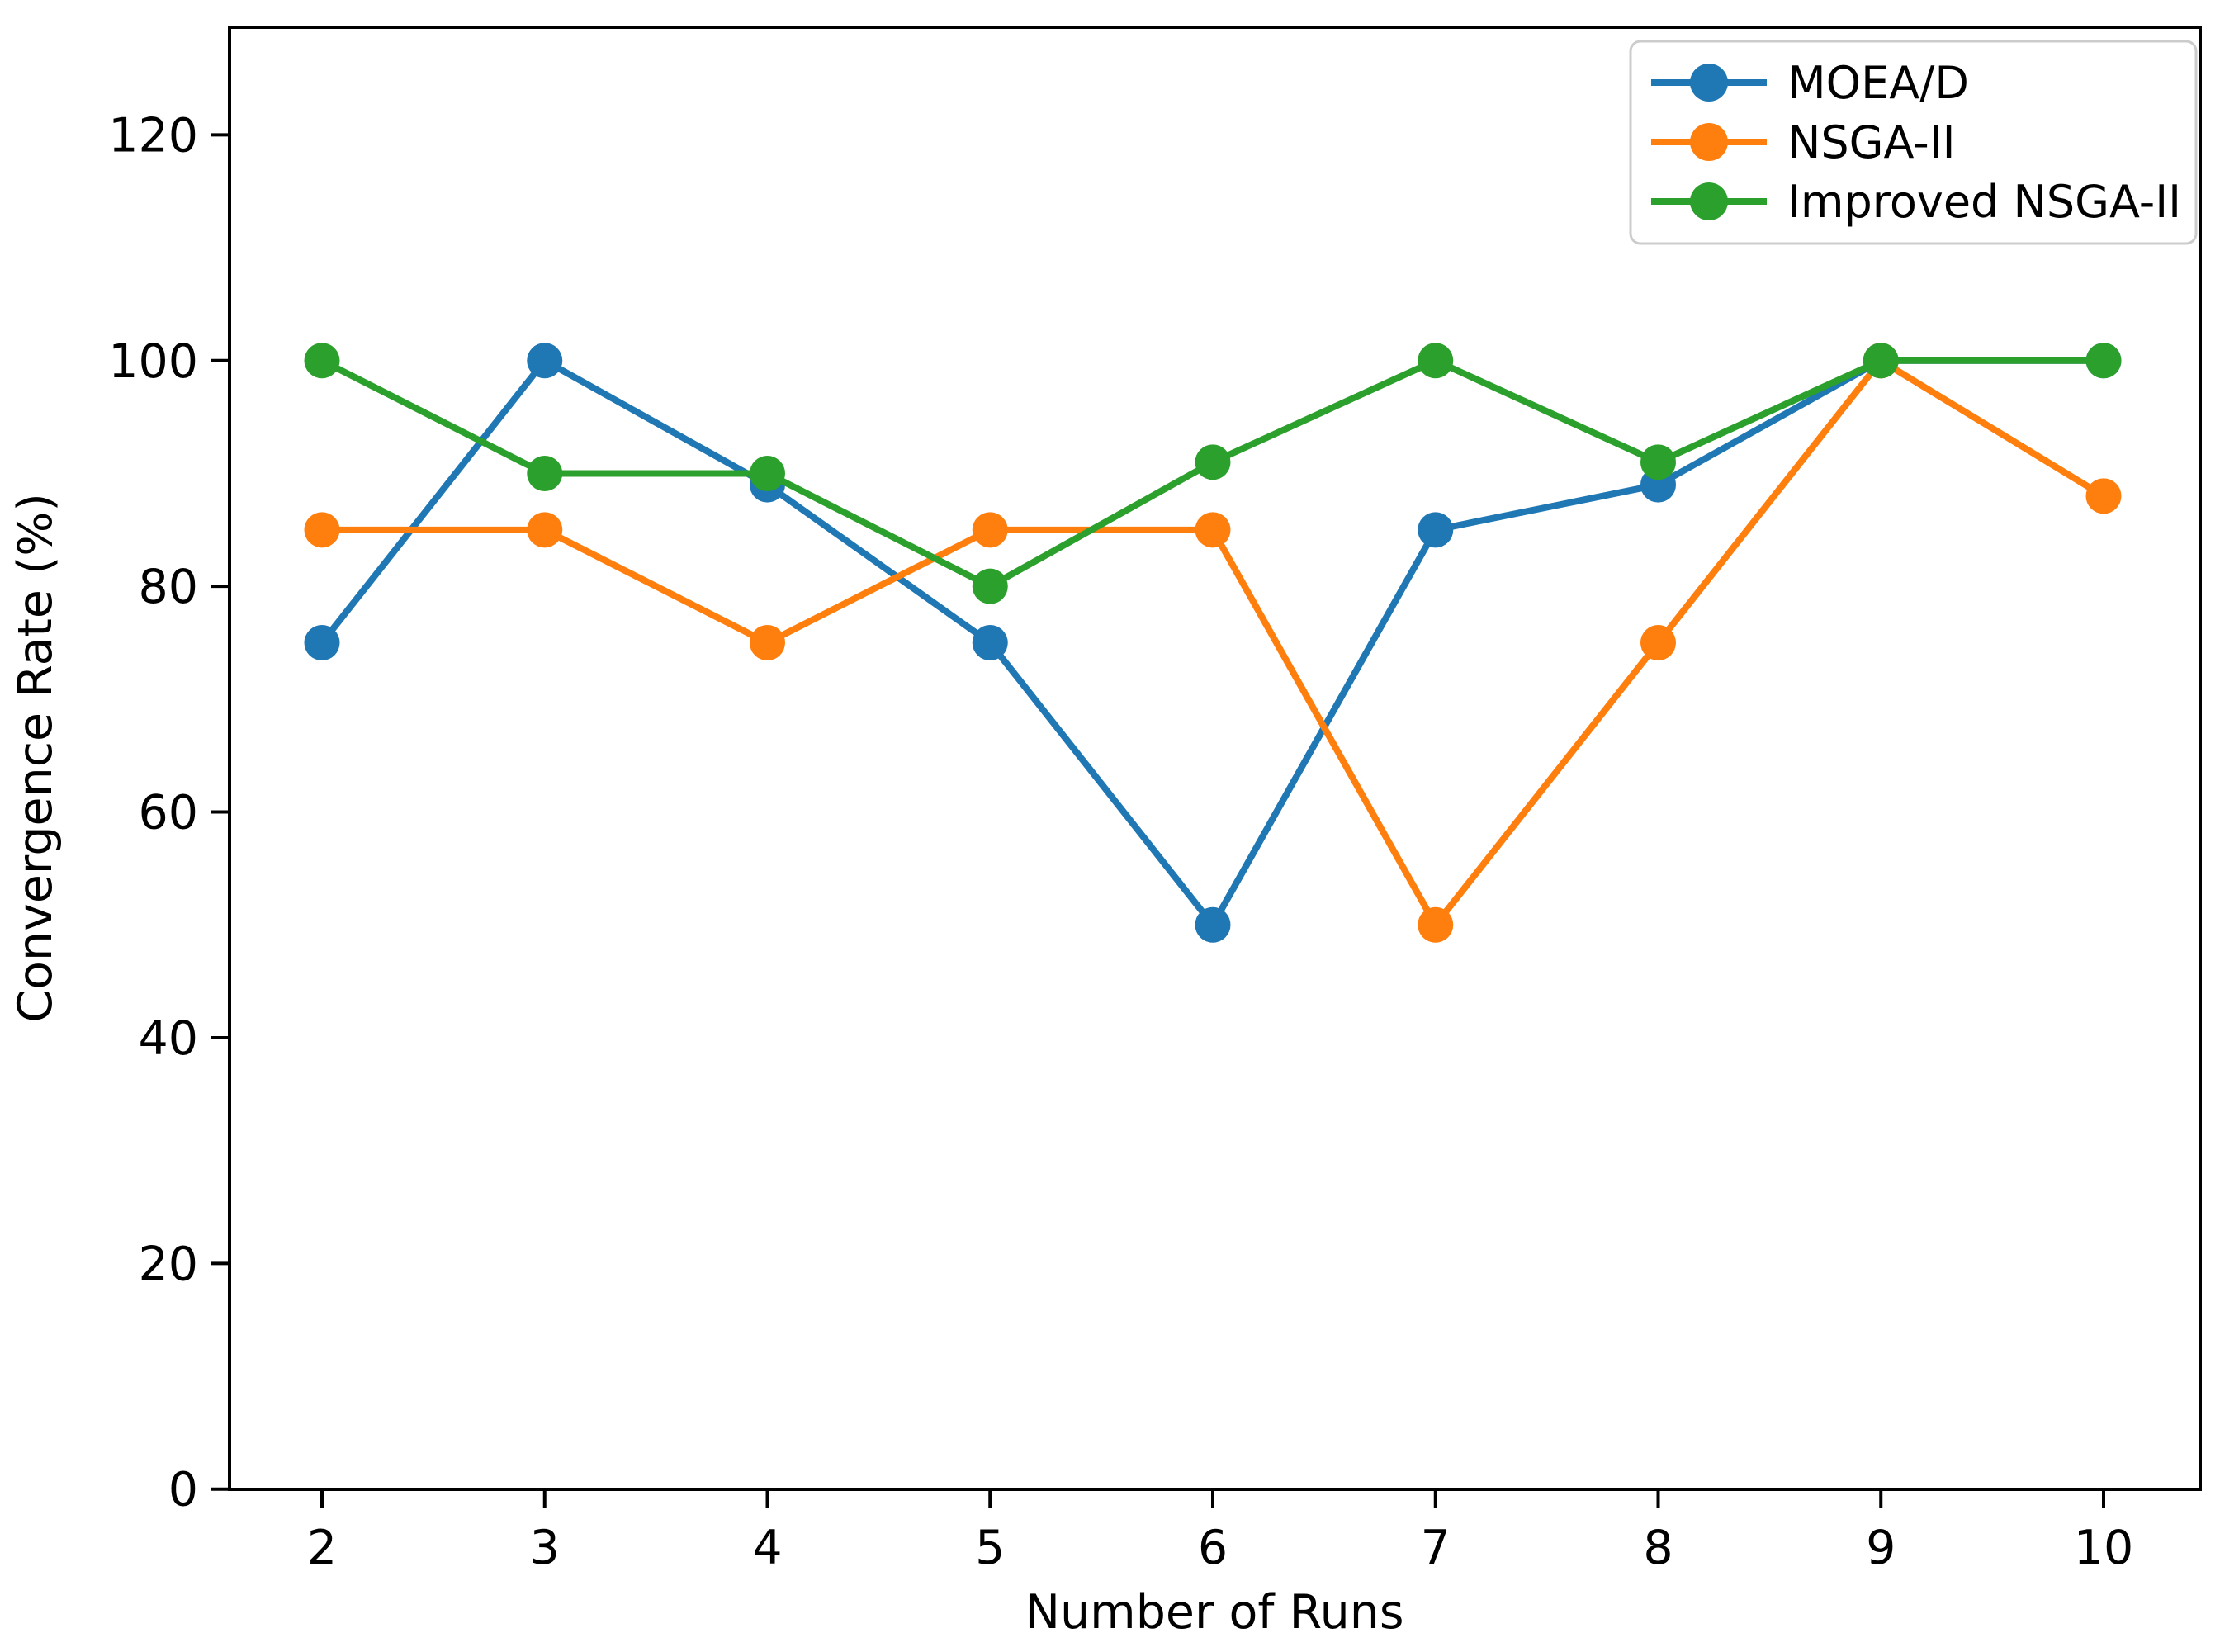 This screenshot has height=1652, width=2220. I want to click on legend-marker-nsga-ii, so click(1709, 142).